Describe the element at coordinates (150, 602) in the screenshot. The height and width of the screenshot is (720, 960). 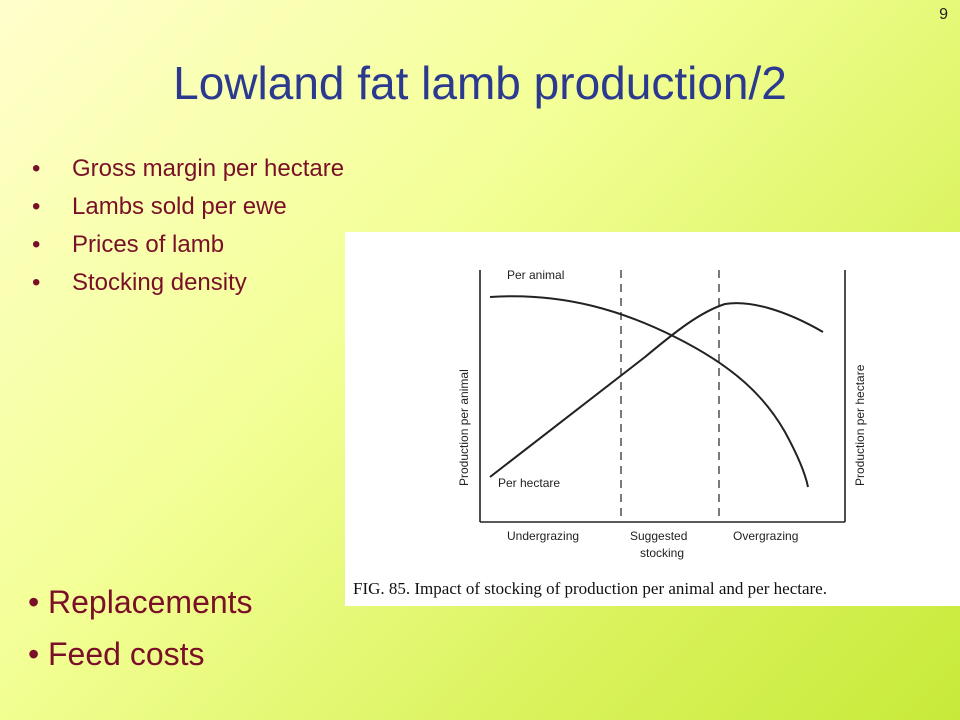
I see `bullet-text: Replacements` at that location.